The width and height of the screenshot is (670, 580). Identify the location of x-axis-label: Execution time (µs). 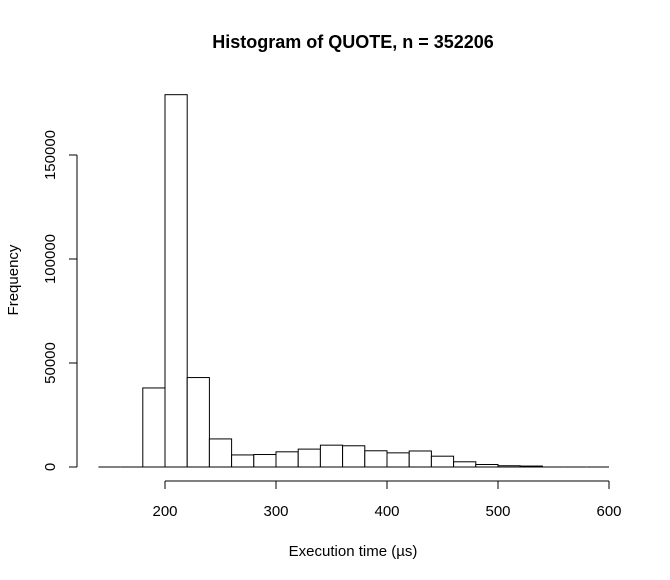
(353, 551).